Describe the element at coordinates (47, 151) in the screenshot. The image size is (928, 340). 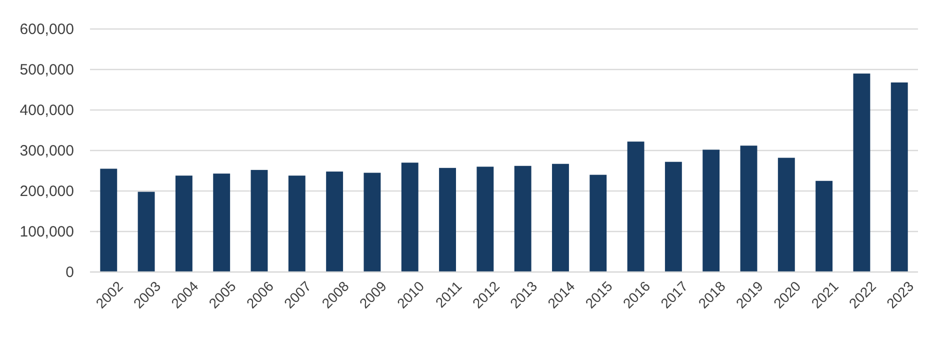
I see `y-tick-label: 300,000` at that location.